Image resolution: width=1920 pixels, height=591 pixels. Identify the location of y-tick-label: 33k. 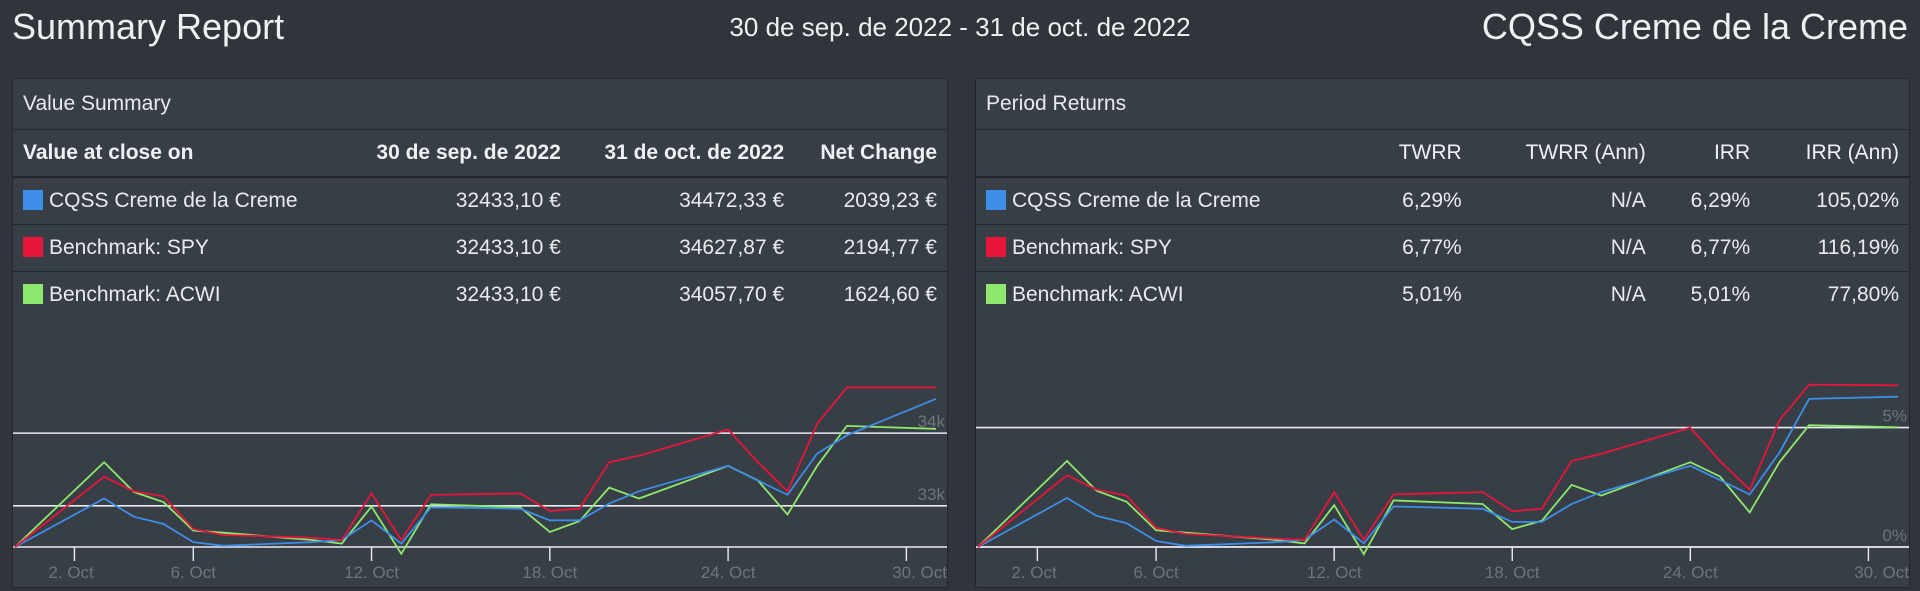
(932, 494).